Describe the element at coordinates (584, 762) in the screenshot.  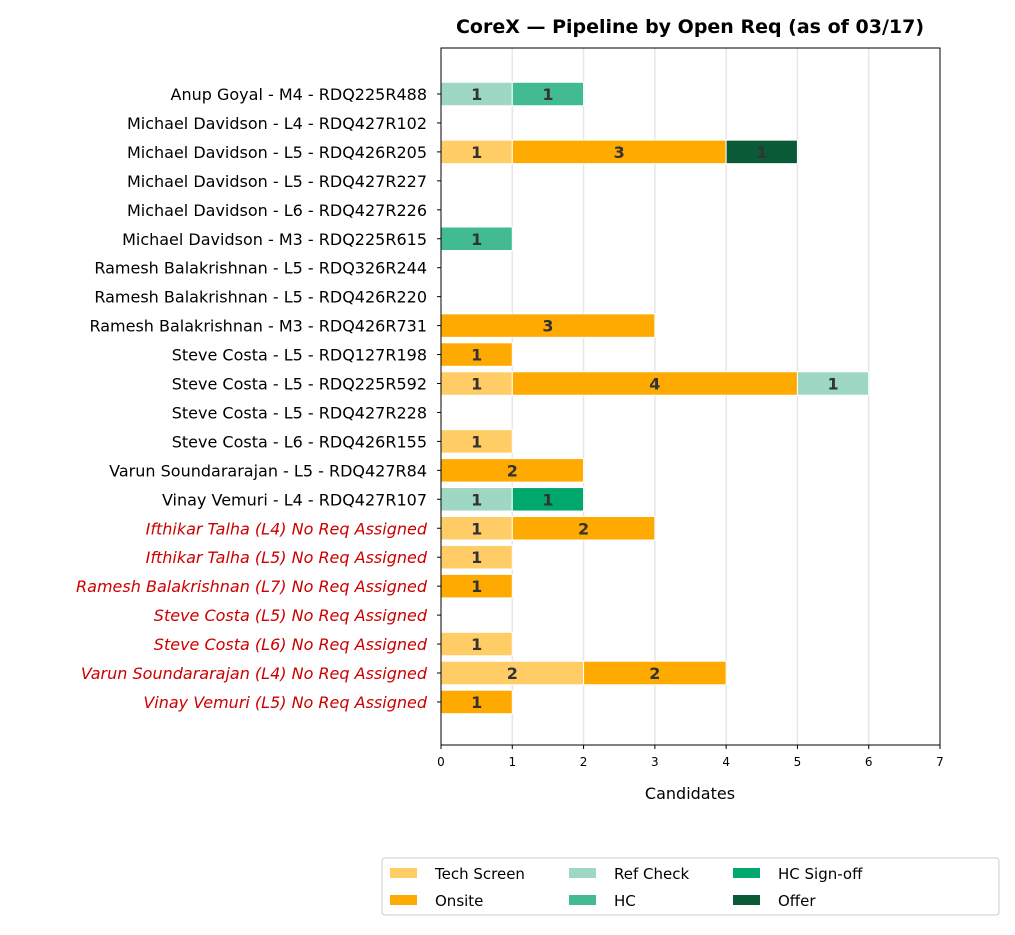
I see `x-tick-label: 2` at that location.